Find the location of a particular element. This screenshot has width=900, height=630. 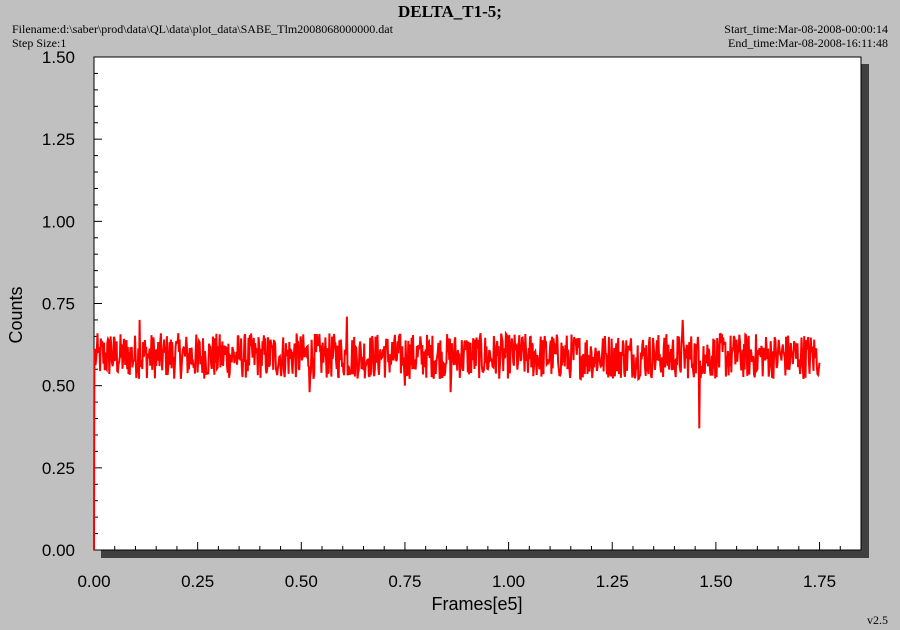

y-tick-label: 0.00 is located at coordinates (58, 550).